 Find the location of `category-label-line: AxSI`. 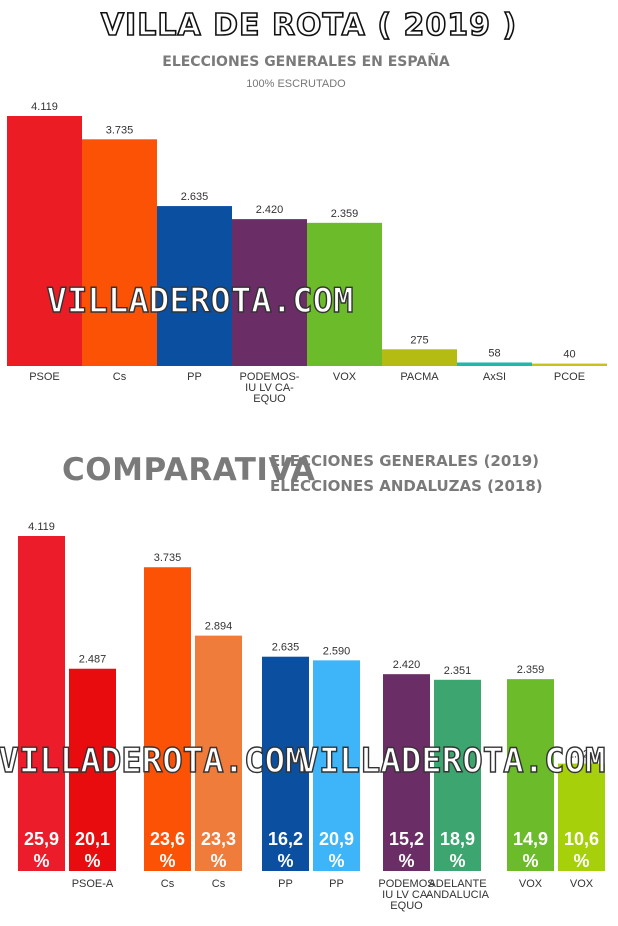

category-label-line: AxSI is located at coordinates (494, 377).